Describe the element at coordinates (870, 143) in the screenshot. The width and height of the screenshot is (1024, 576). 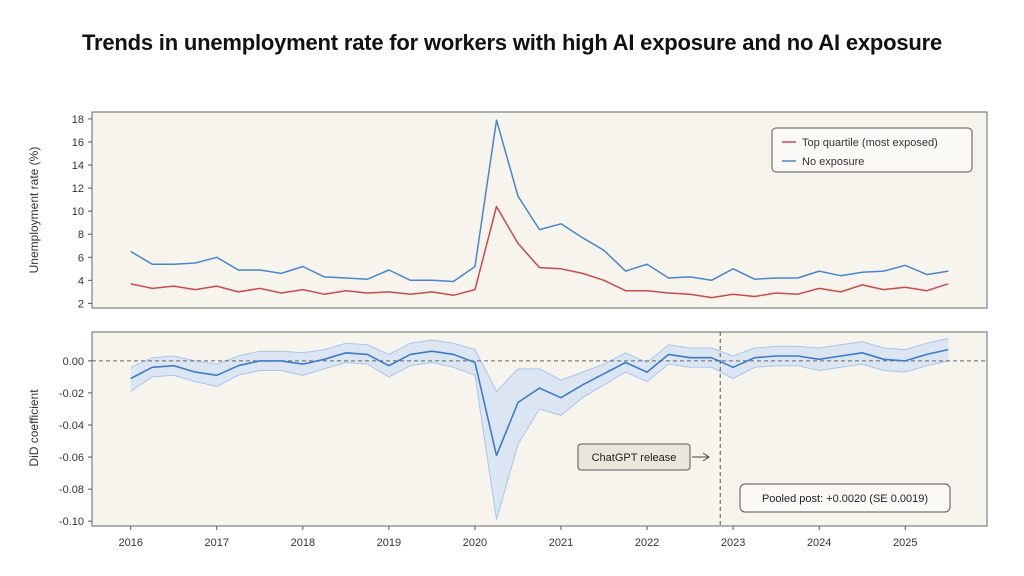
I see `legend-label-top-quartile: Top quartile (most exposed)` at that location.